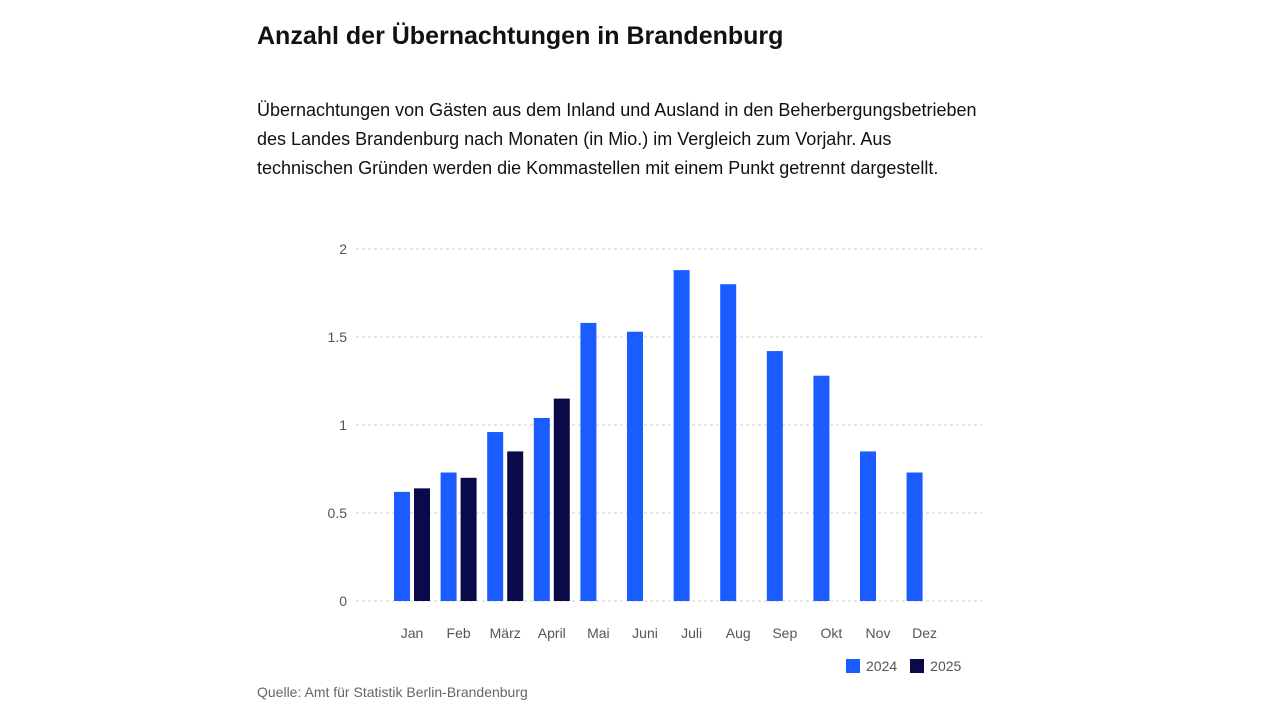 This screenshot has height=720, width=1280. What do you see at coordinates (561, 499) in the screenshot?
I see `bar-2025-April` at bounding box center [561, 499].